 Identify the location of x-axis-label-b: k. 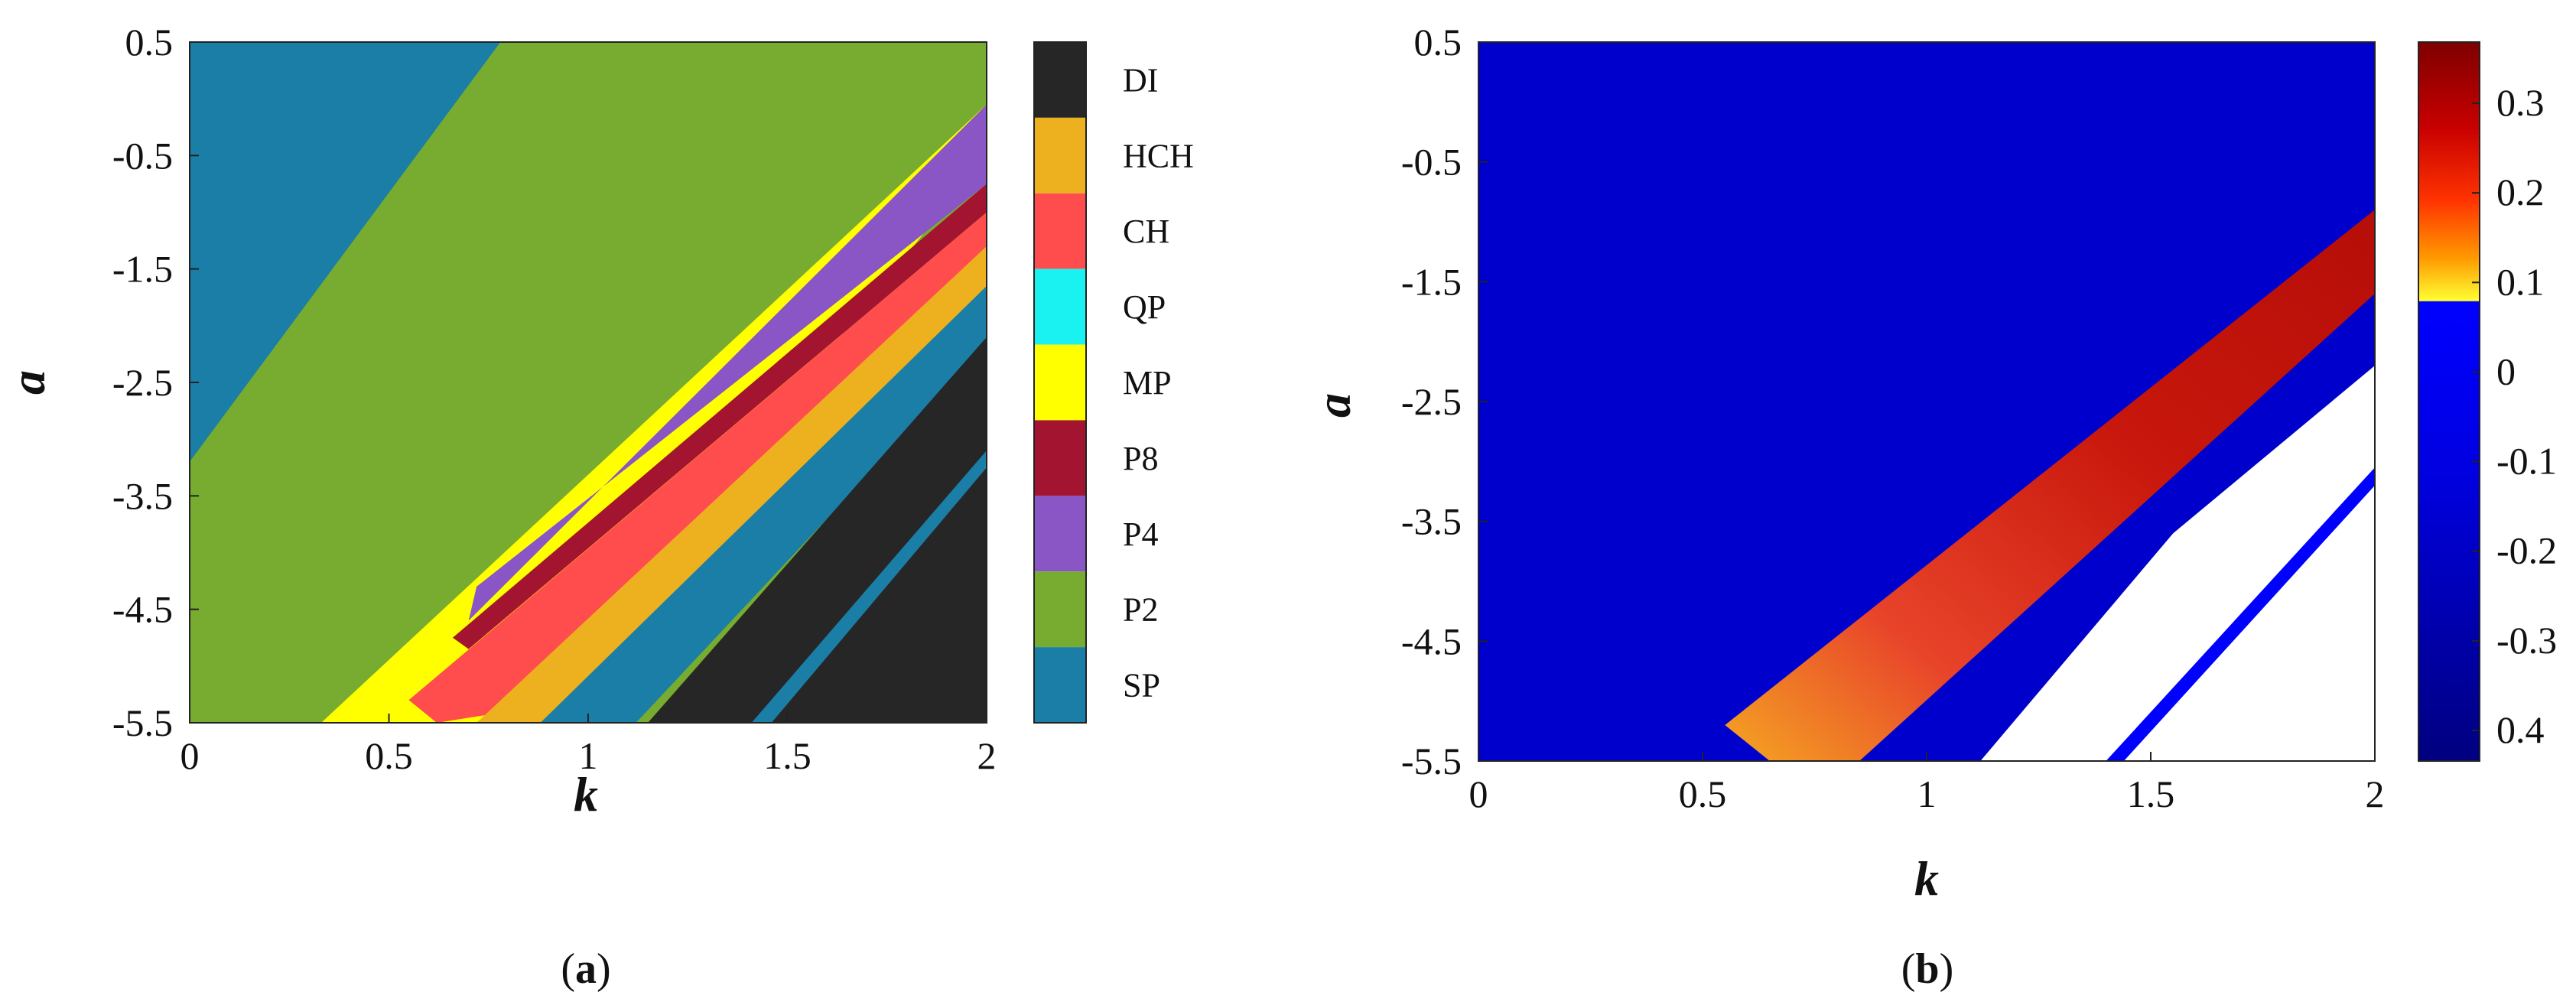
(1926, 878).